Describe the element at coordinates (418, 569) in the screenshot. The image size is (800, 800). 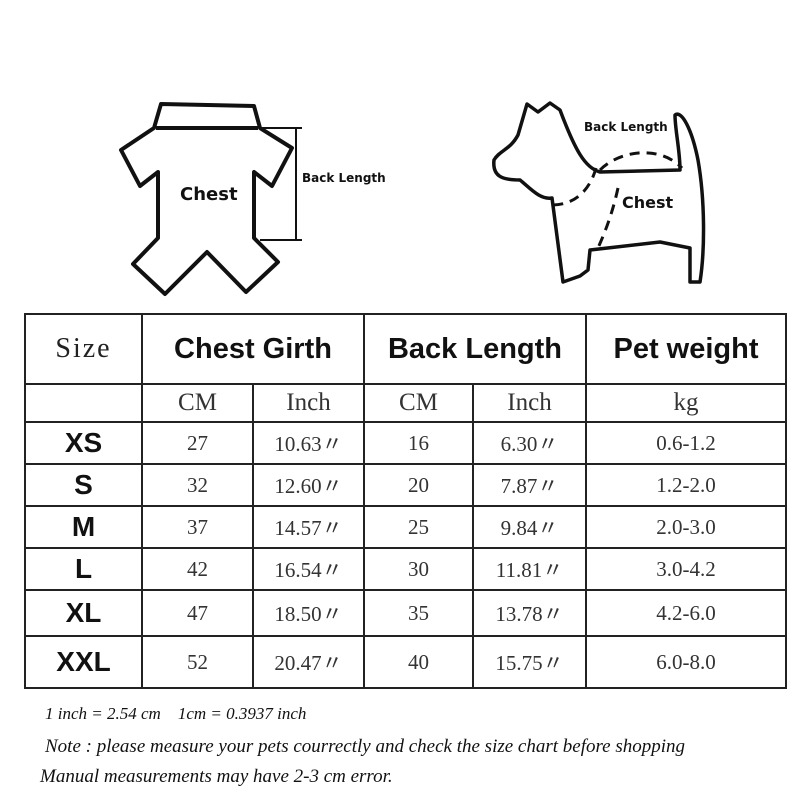
I see `back-cm-cell: 30` at that location.